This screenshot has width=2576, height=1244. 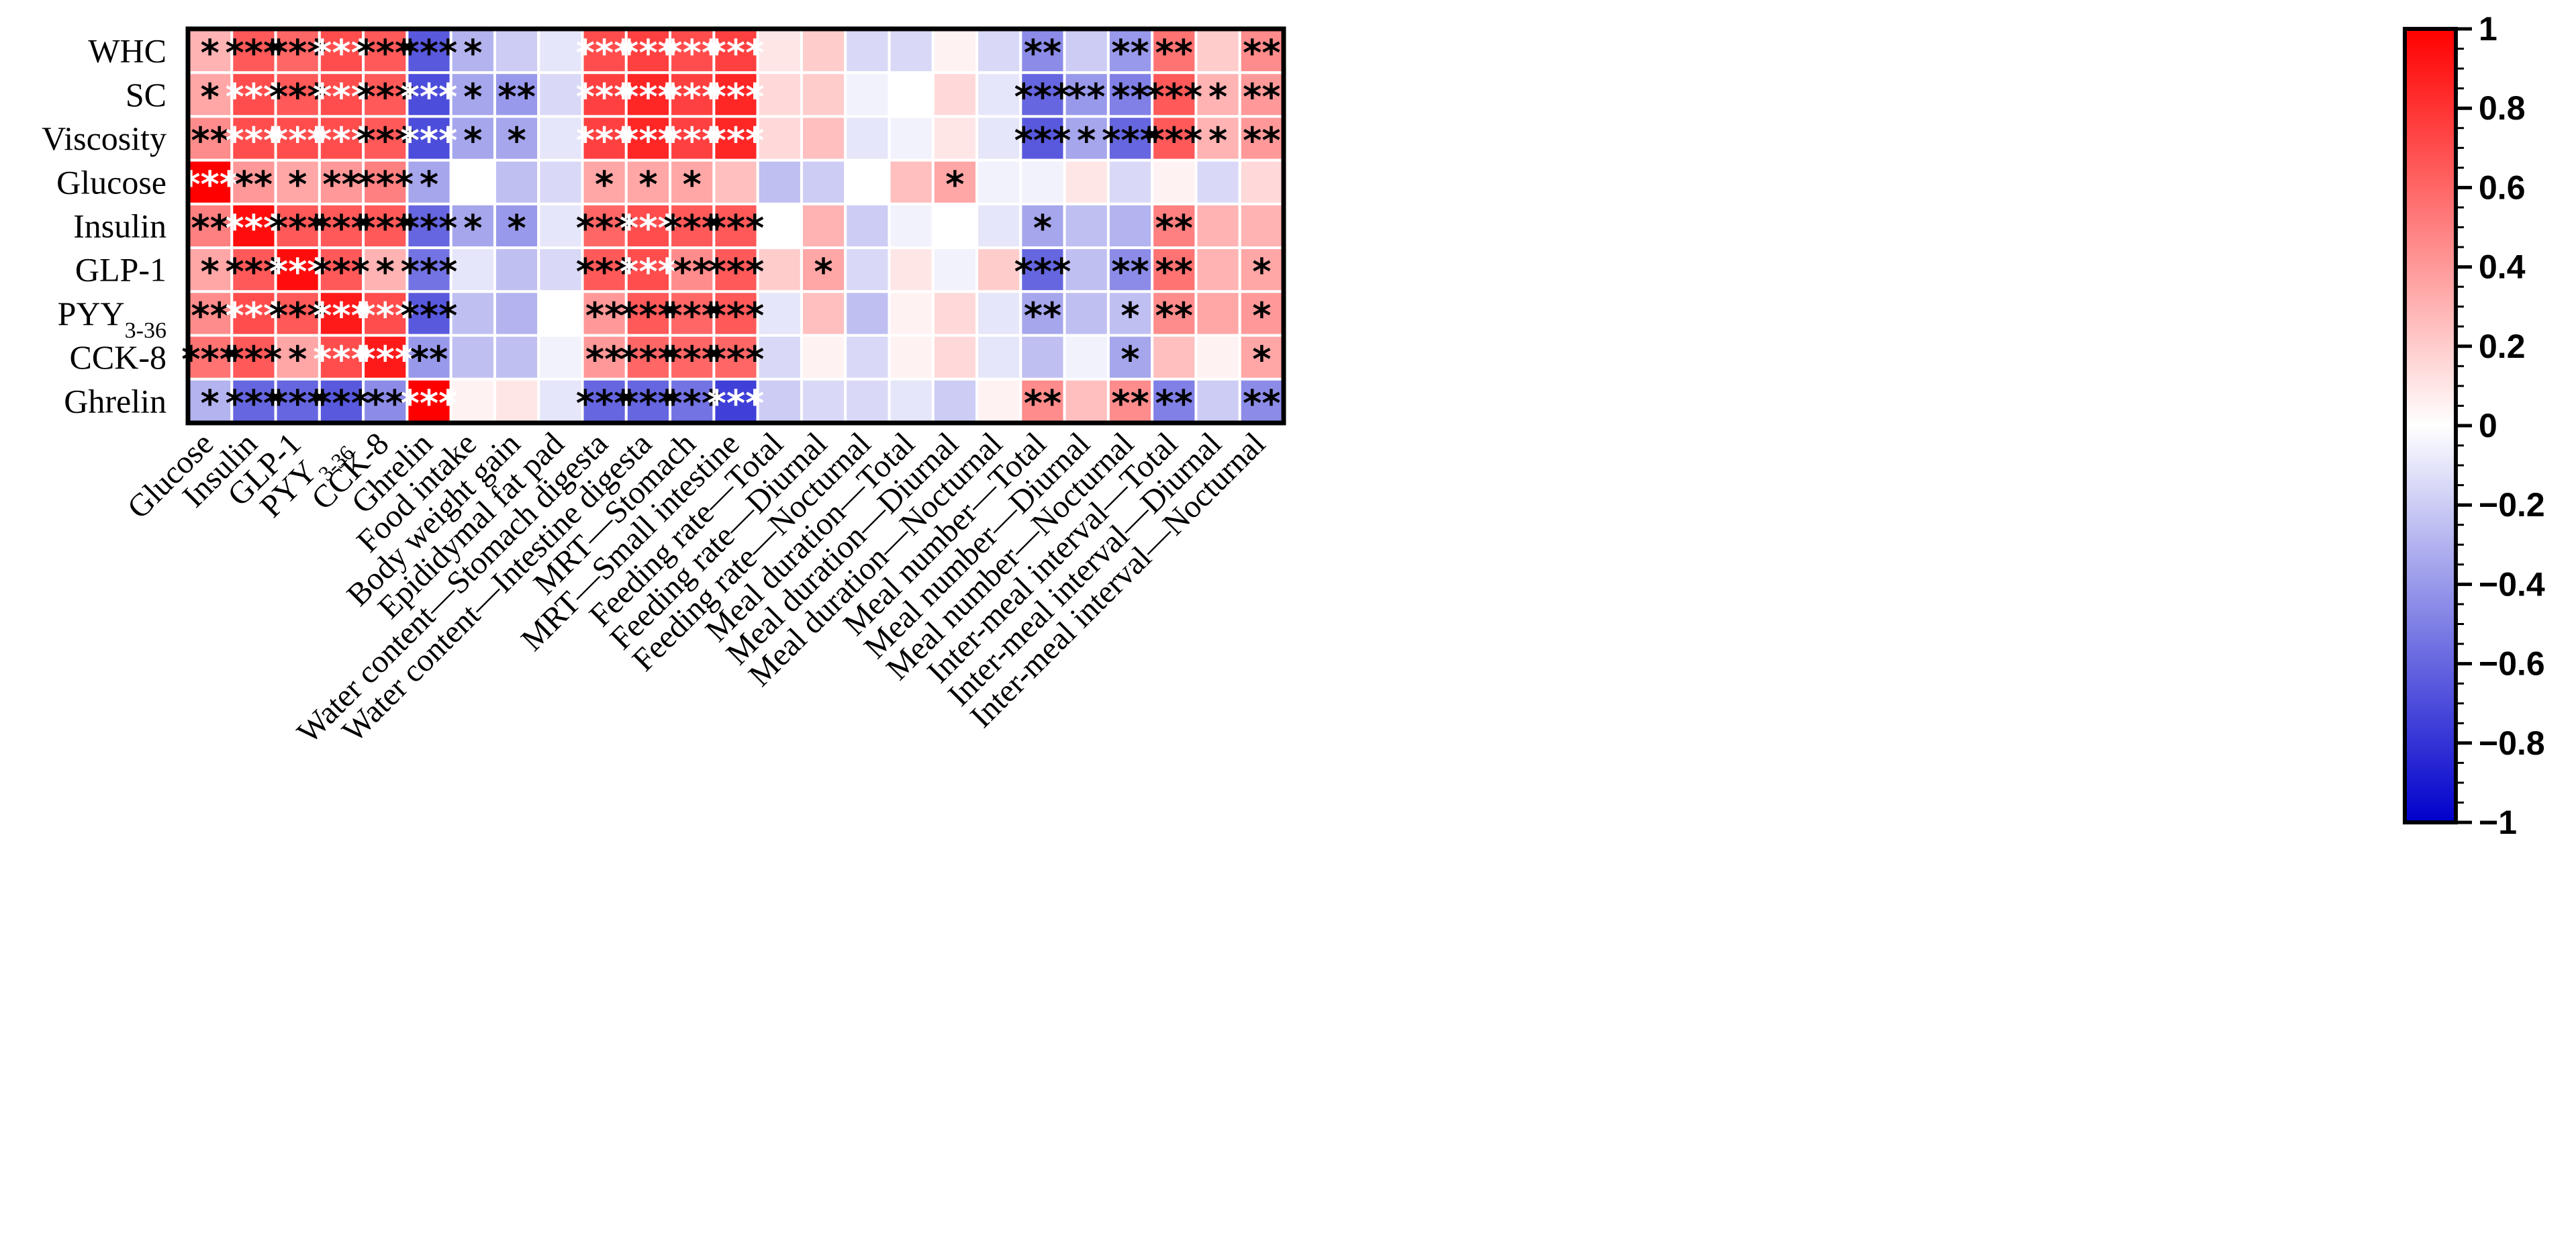 What do you see at coordinates (2512, 584) in the screenshot?
I see `colorbar-tick-label: −0.4` at bounding box center [2512, 584].